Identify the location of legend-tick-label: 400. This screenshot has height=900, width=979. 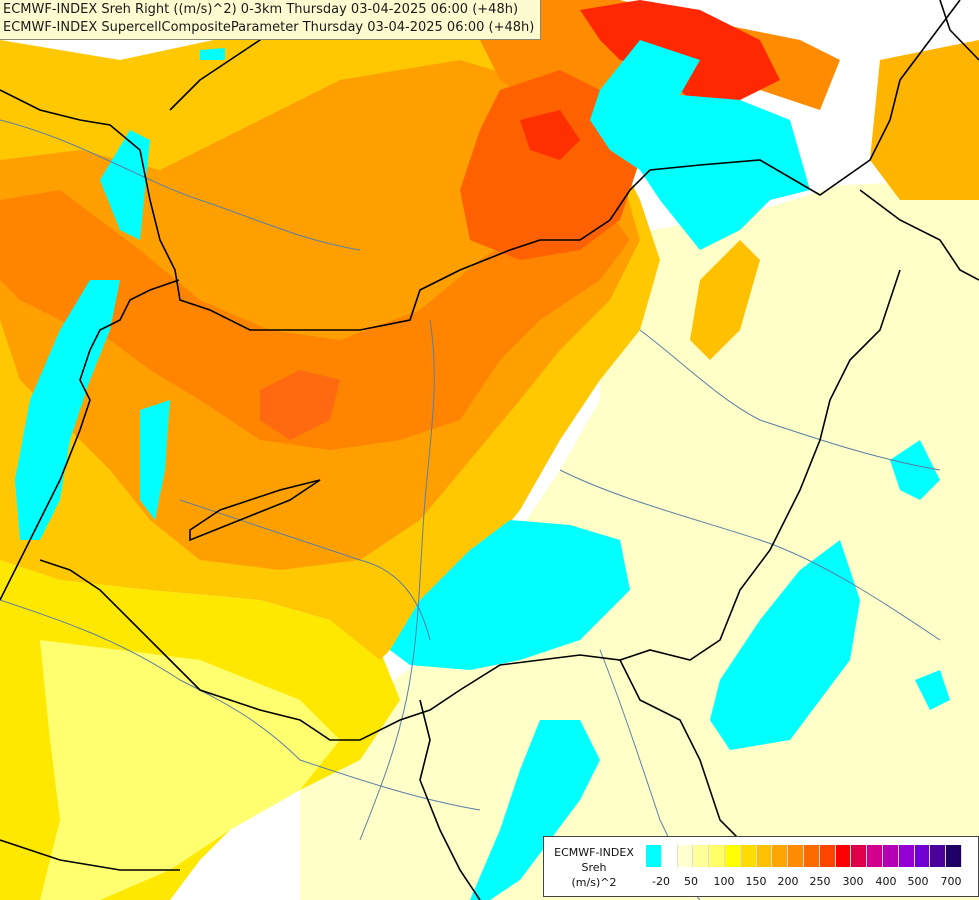
(886, 881).